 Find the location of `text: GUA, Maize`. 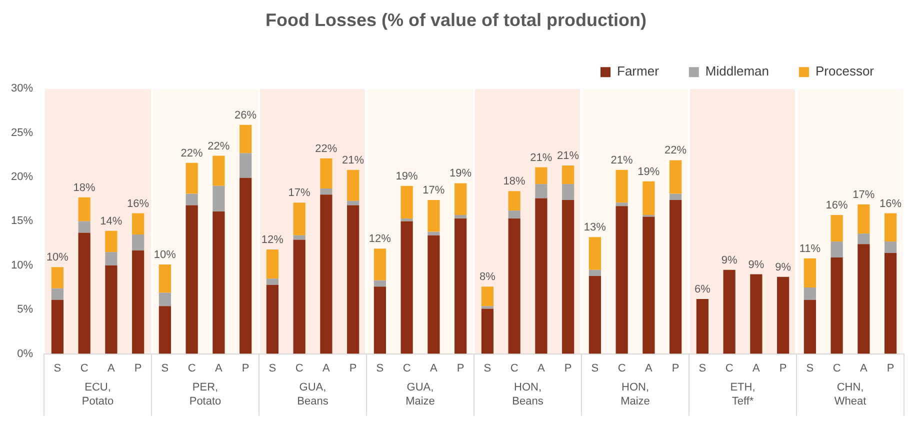

text: GUA, Maize is located at coordinates (420, 394).